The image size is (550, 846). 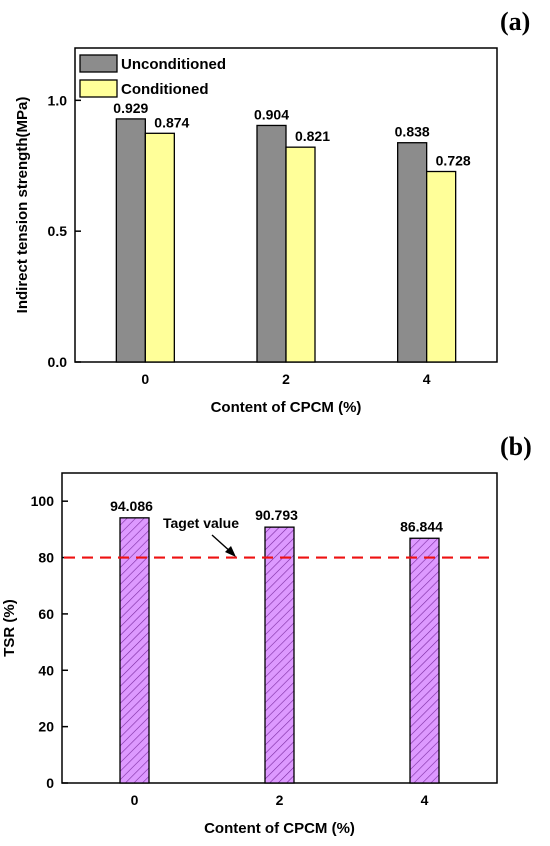 What do you see at coordinates (22, 205) in the screenshot?
I see `y-axis-title: Indirect tension strength(MPa)` at bounding box center [22, 205].